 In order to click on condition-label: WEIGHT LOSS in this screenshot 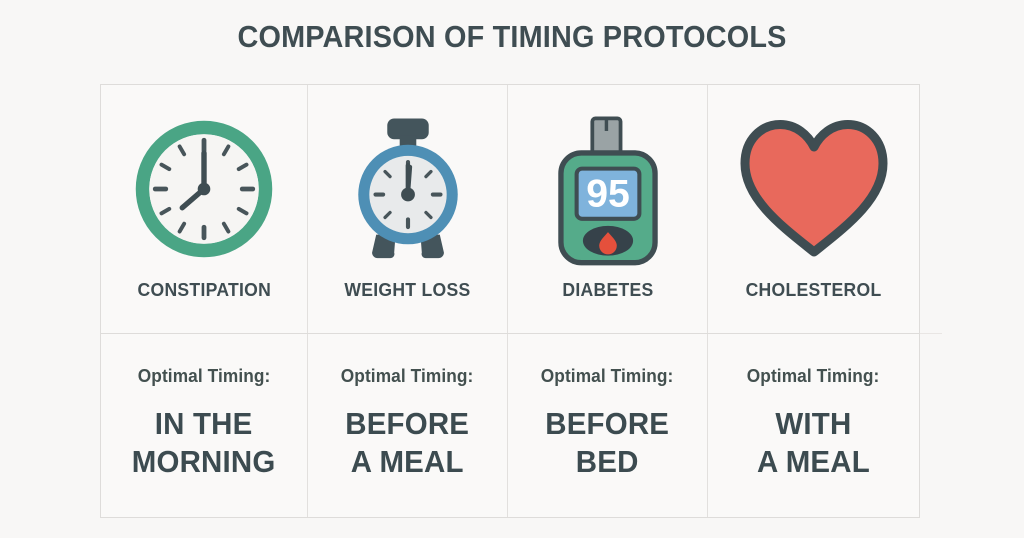, I will do `click(407, 289)`.